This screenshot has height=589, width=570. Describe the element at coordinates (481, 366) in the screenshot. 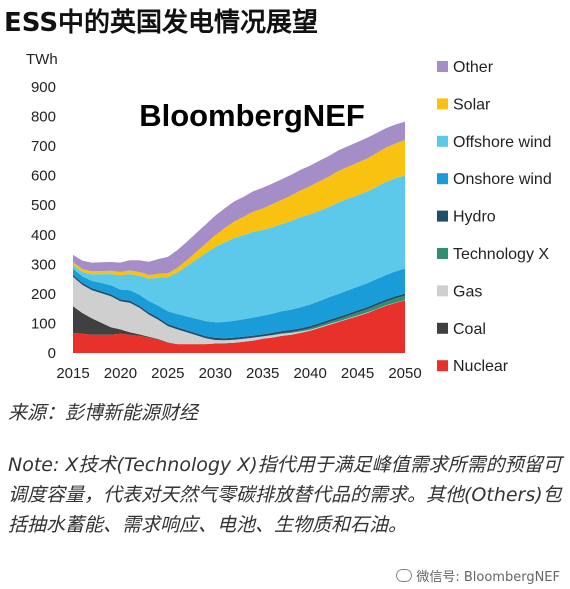

I see `legend-label: Nuclear` at that location.